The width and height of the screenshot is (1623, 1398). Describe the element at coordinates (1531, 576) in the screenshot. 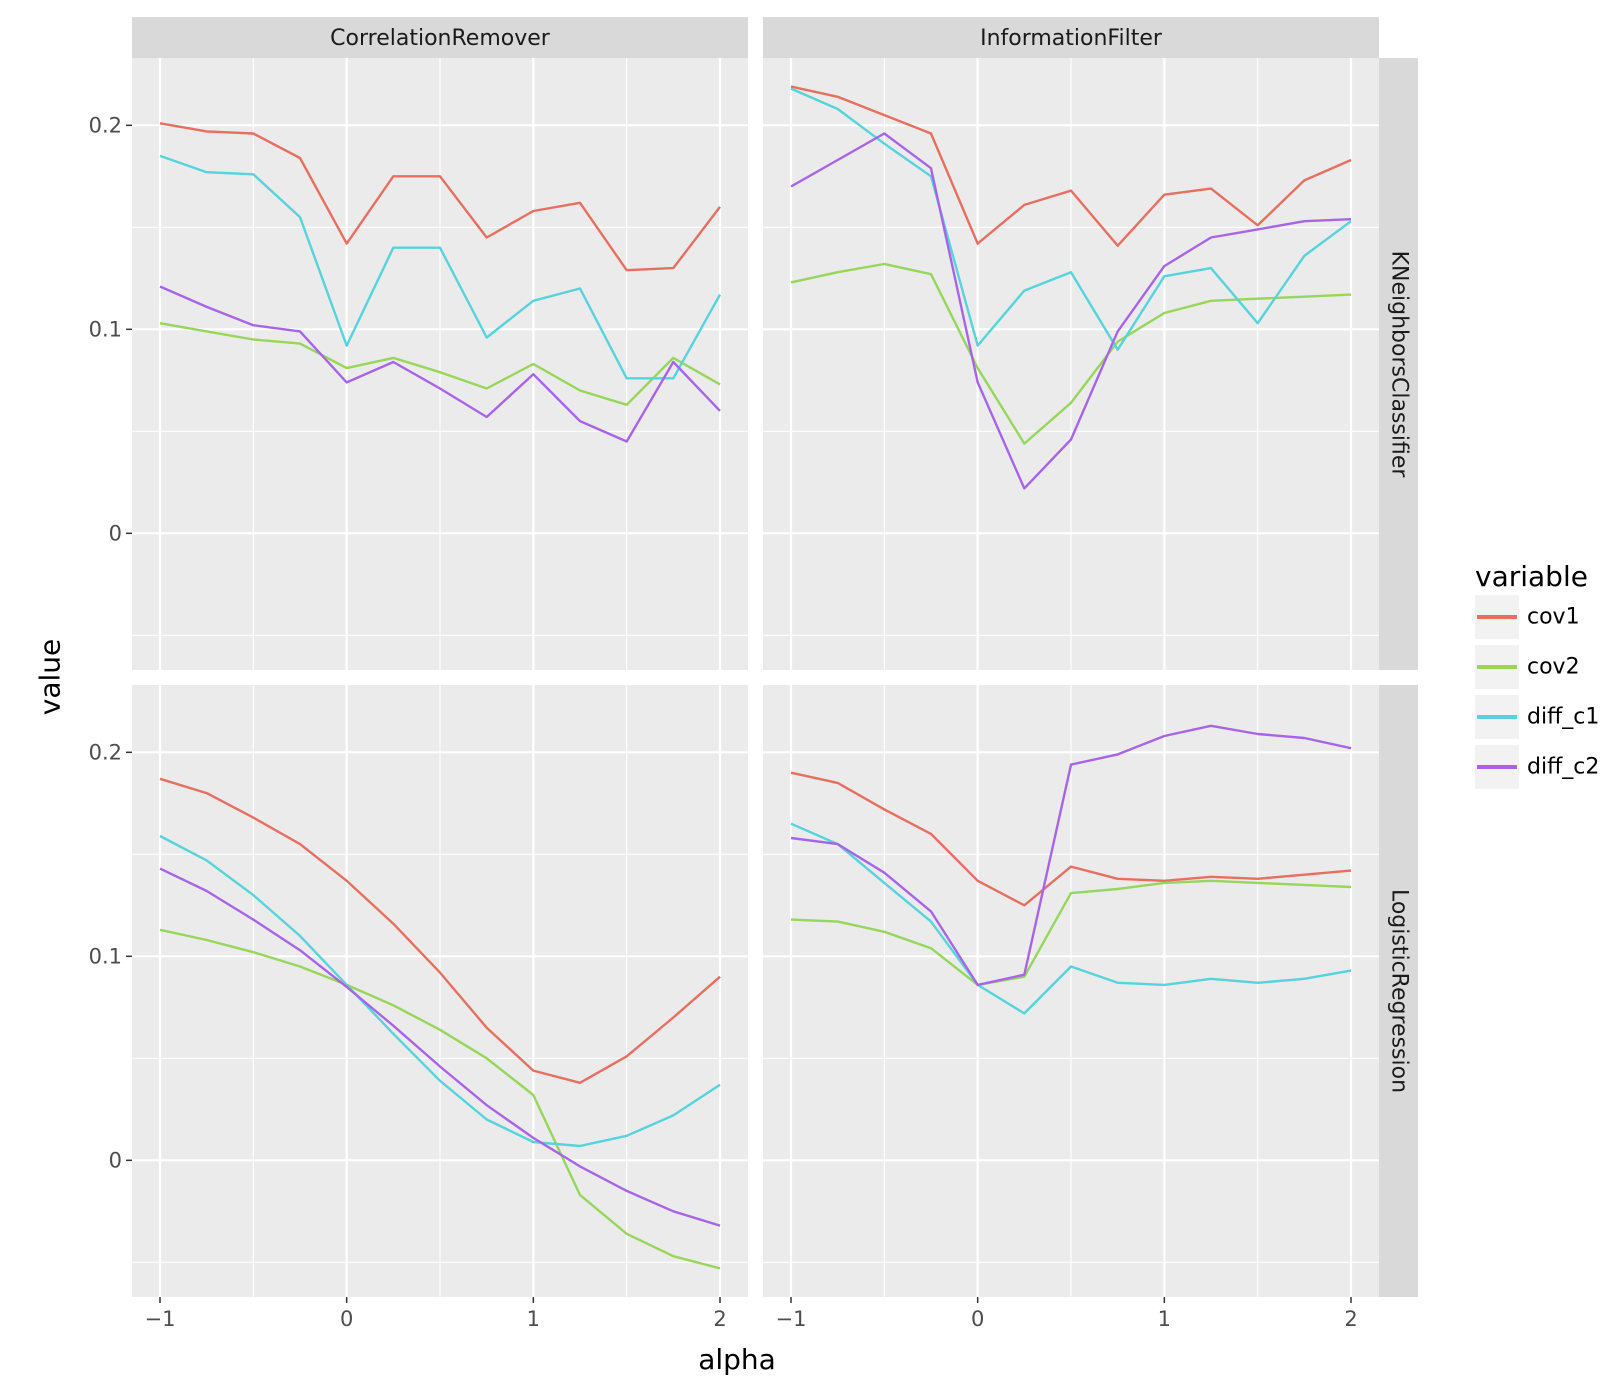

I see `legend-title: variable` at that location.